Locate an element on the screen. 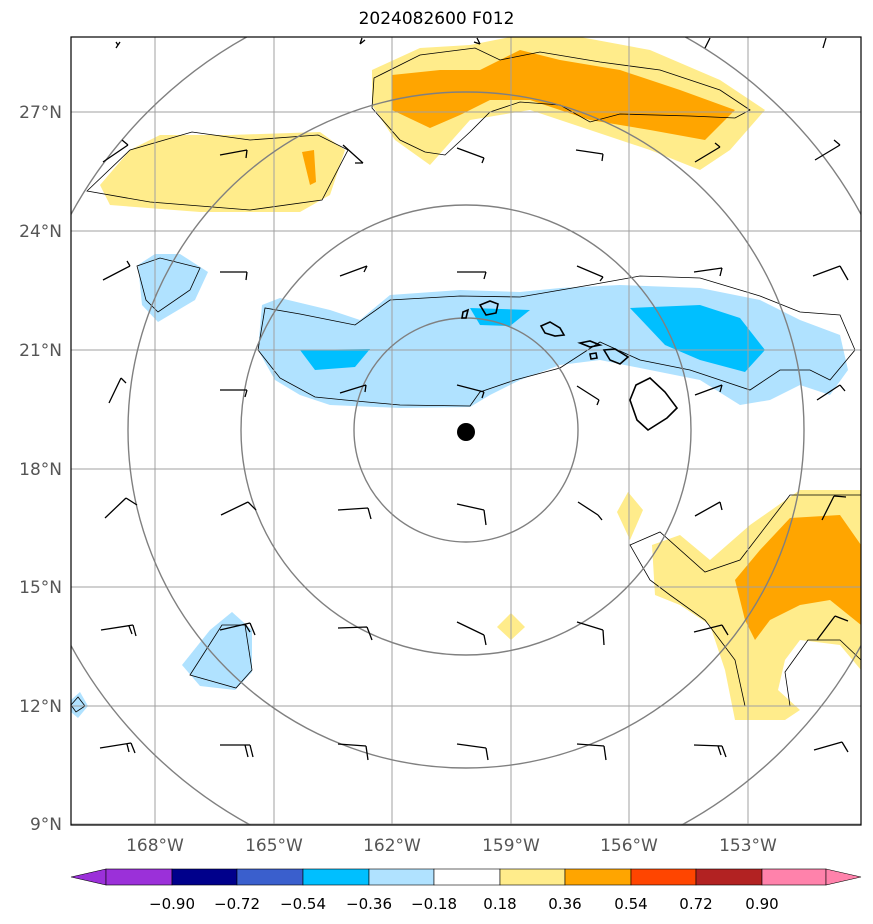  colorbar-tick-label: 0.72 is located at coordinates (695, 904).